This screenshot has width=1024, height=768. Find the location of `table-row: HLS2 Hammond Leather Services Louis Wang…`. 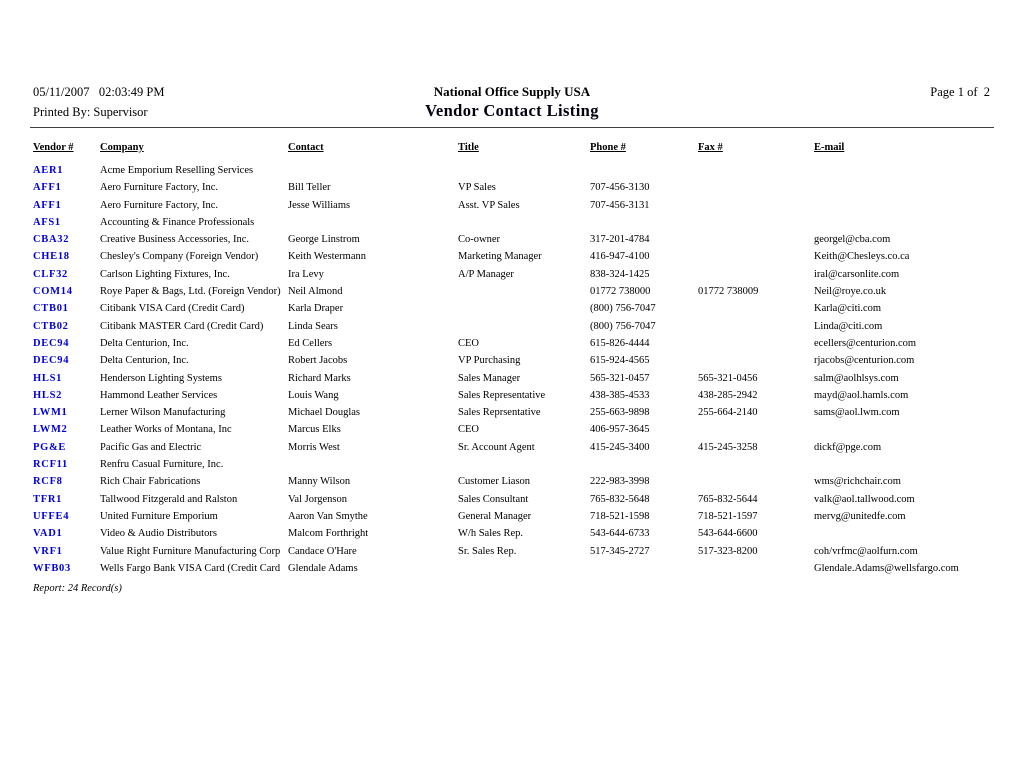

table-row: HLS2 Hammond Leather Services Louis Wang… is located at coordinates (513, 395).